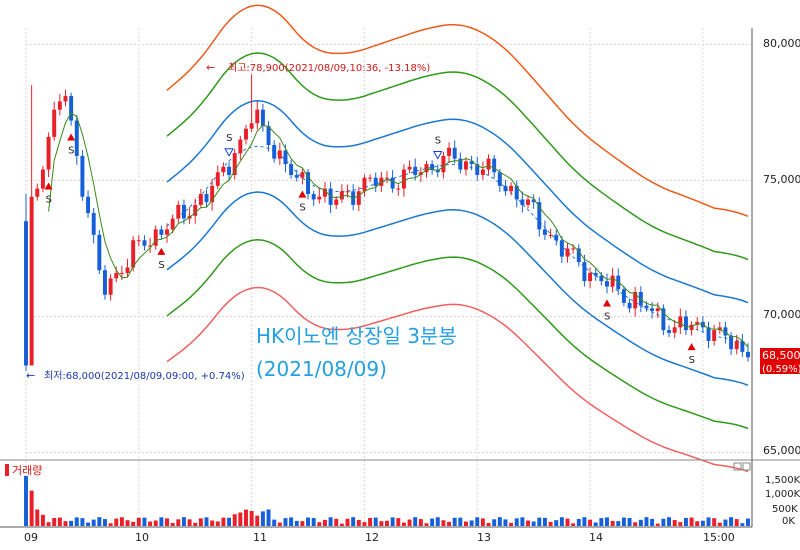 The image size is (800, 550). What do you see at coordinates (606, 303) in the screenshot?
I see `buy-signal` at bounding box center [606, 303].